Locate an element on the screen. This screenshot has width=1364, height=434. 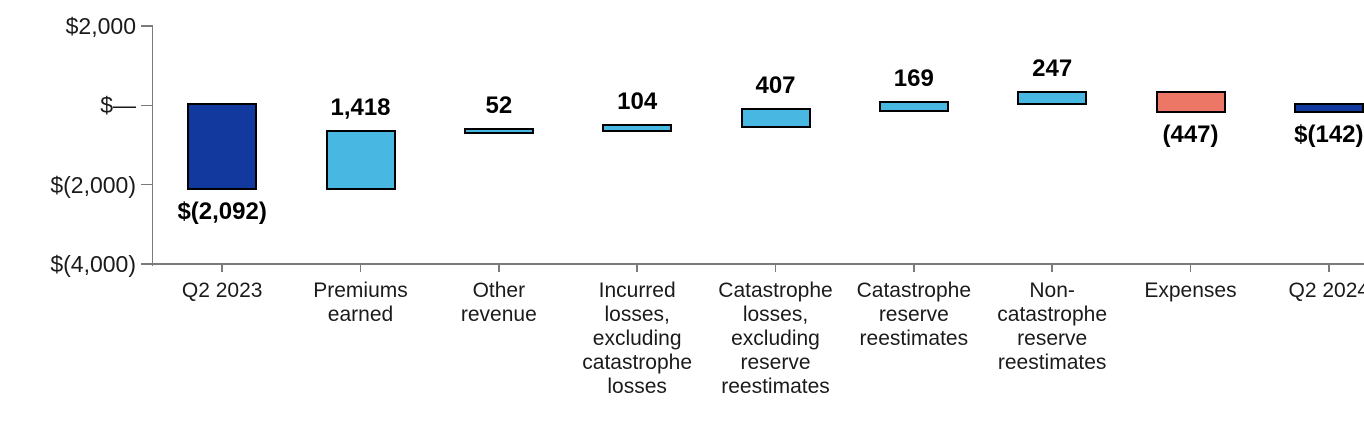
y-axis-line is located at coordinates (152, 145).